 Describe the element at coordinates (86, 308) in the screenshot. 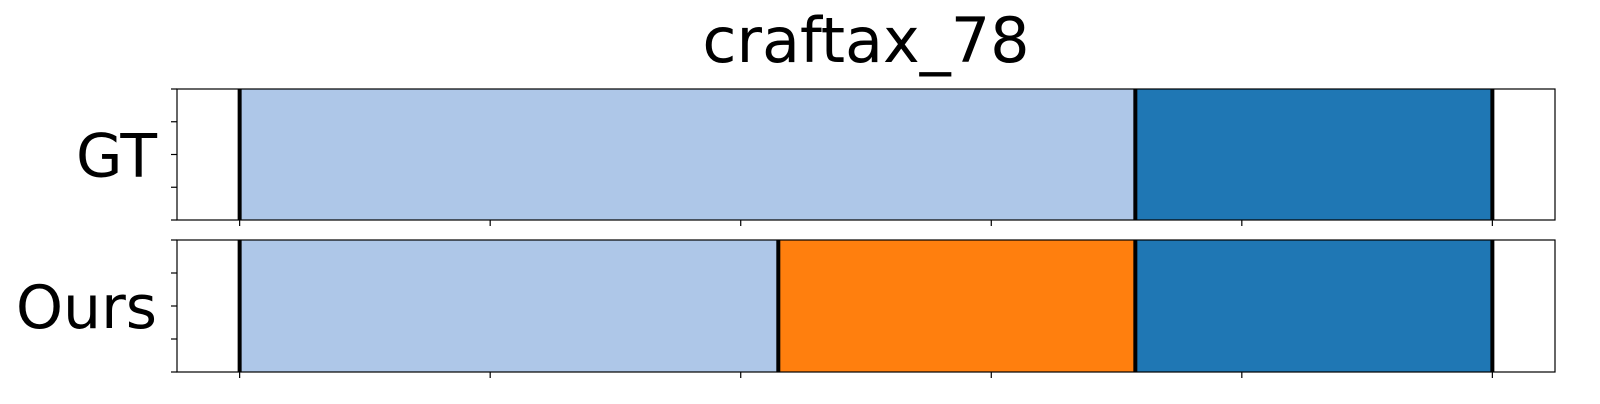

I see `row-label-ours: Ours` at that location.